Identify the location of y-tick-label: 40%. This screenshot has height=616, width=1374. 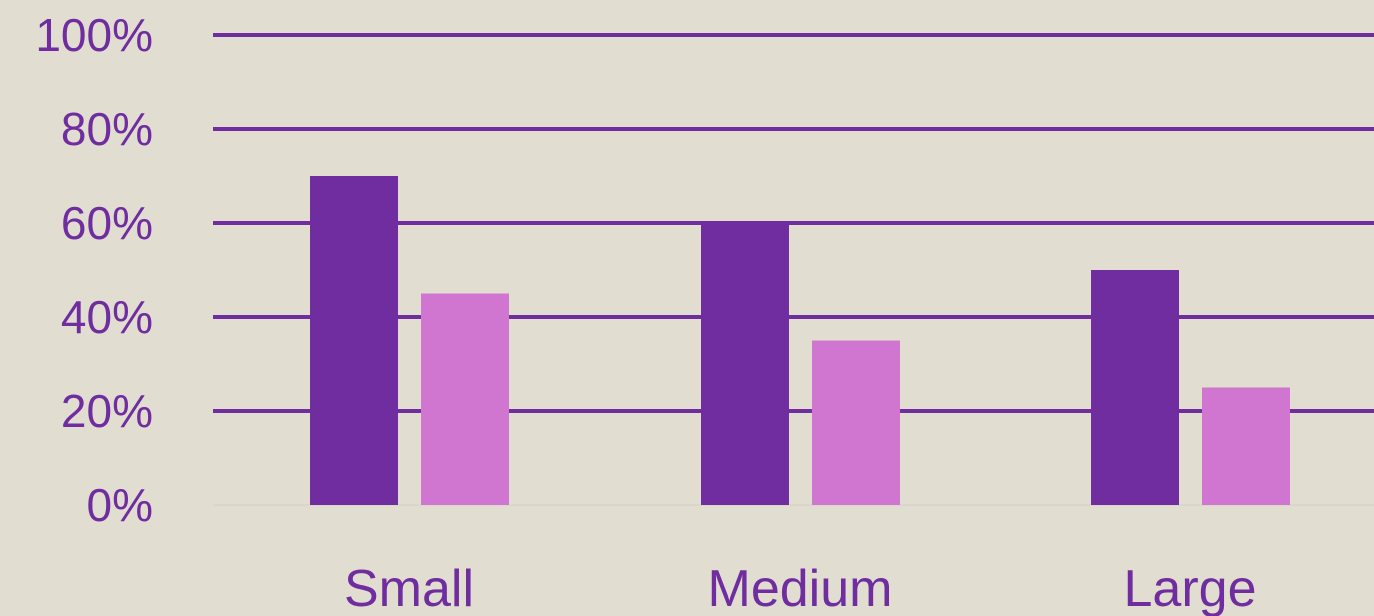
(107, 317).